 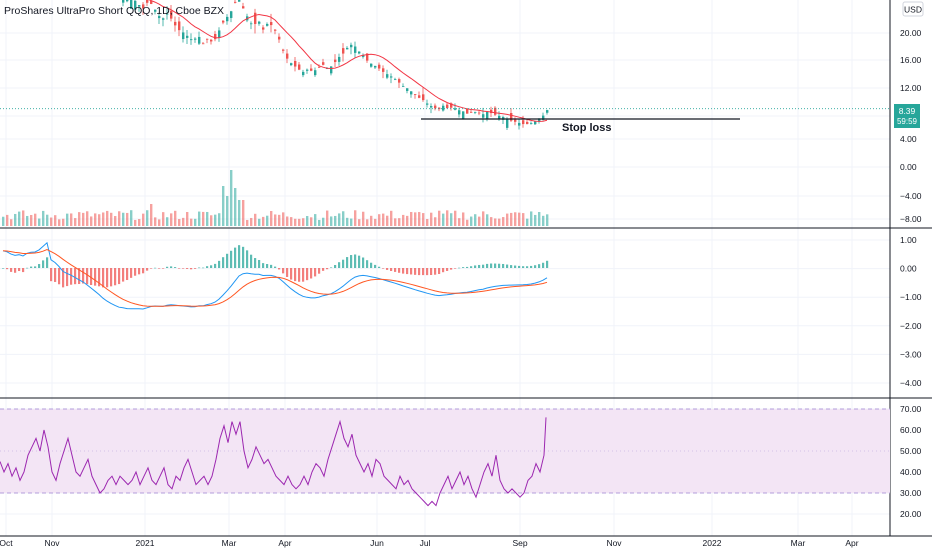 What do you see at coordinates (913, 9) in the screenshot?
I see `currency-badge` at bounding box center [913, 9].